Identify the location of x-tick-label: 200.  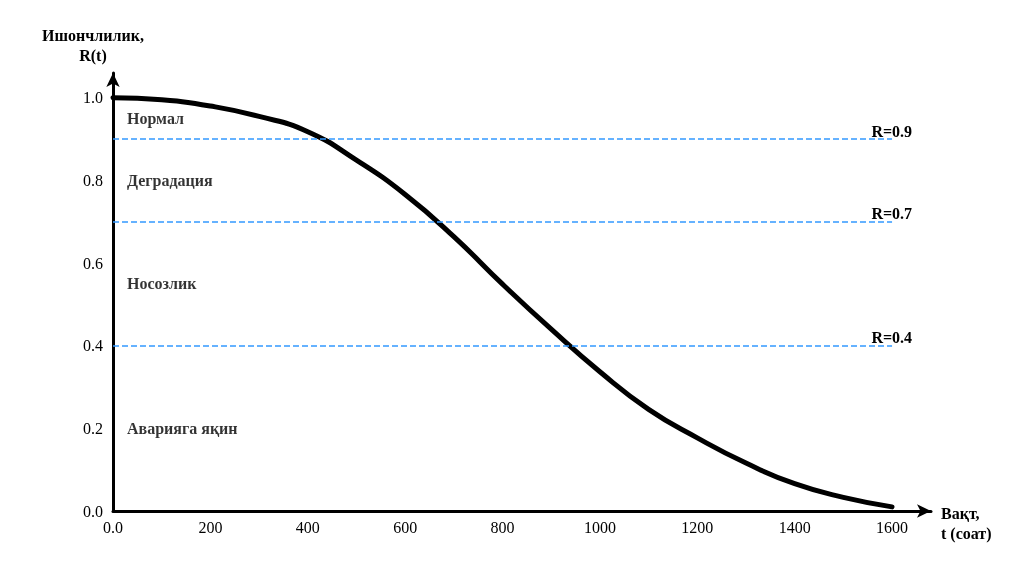
(210, 527).